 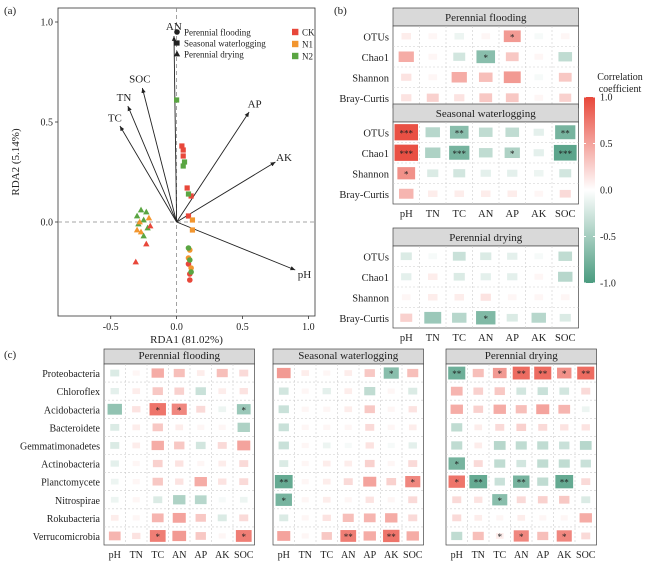 What do you see at coordinates (486, 238) in the screenshot?
I see `facet-title: Perennial drying` at bounding box center [486, 238].